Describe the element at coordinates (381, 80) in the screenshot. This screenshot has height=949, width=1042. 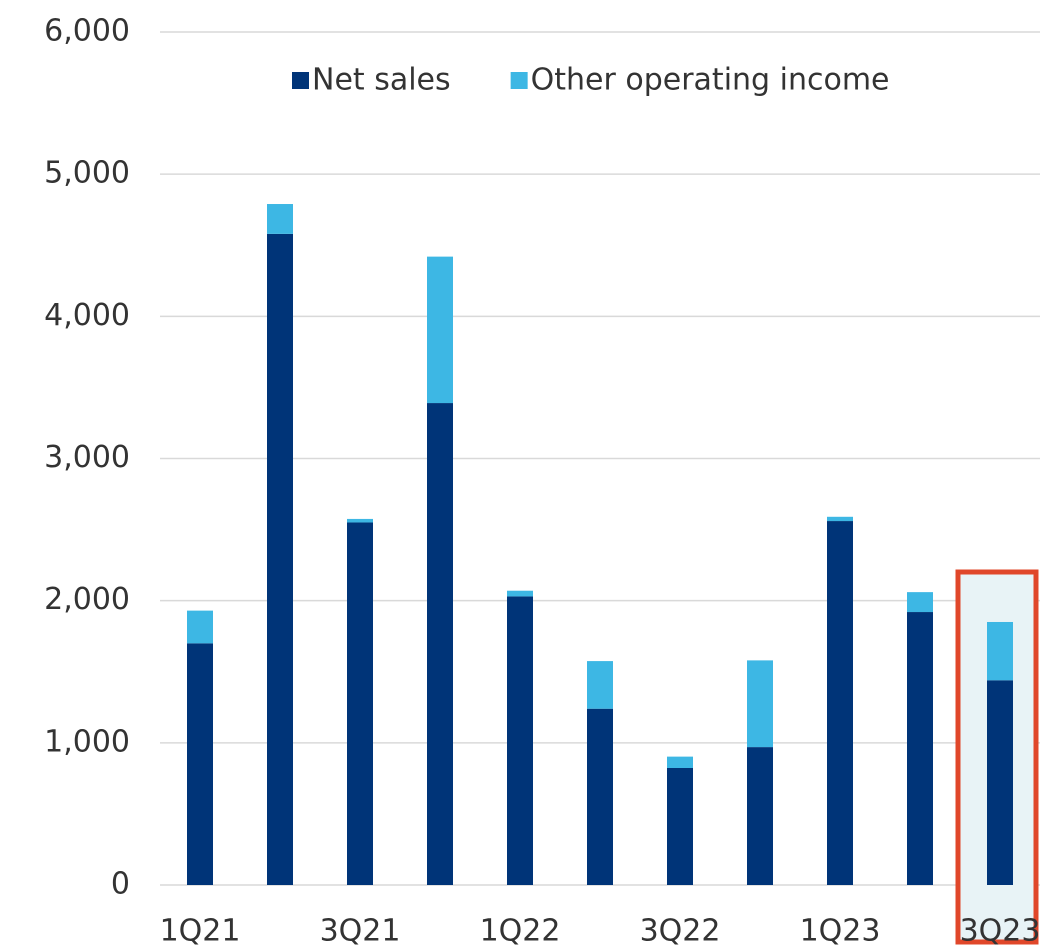
I see `legend-label: Net sales` at that location.